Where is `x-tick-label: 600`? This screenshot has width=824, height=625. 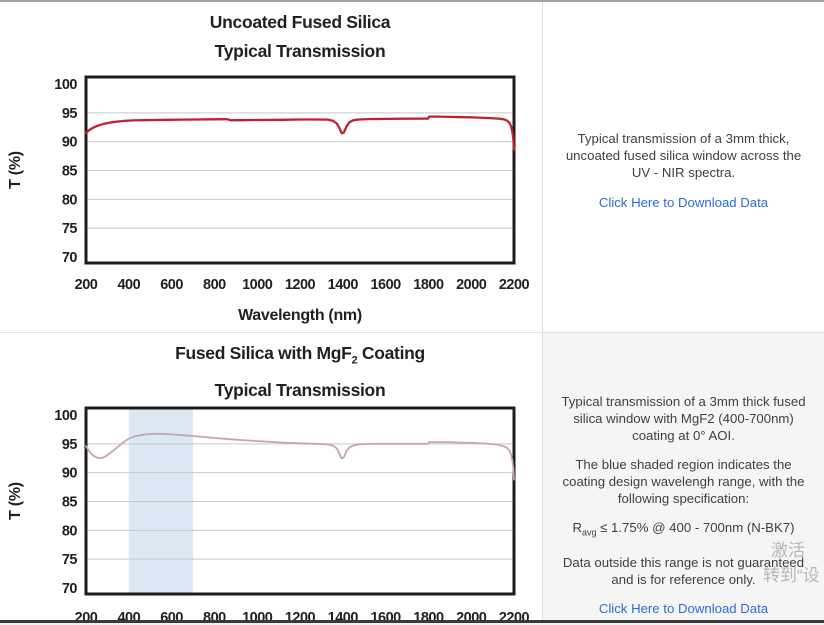
x-tick-label: 600 is located at coordinates (171, 285).